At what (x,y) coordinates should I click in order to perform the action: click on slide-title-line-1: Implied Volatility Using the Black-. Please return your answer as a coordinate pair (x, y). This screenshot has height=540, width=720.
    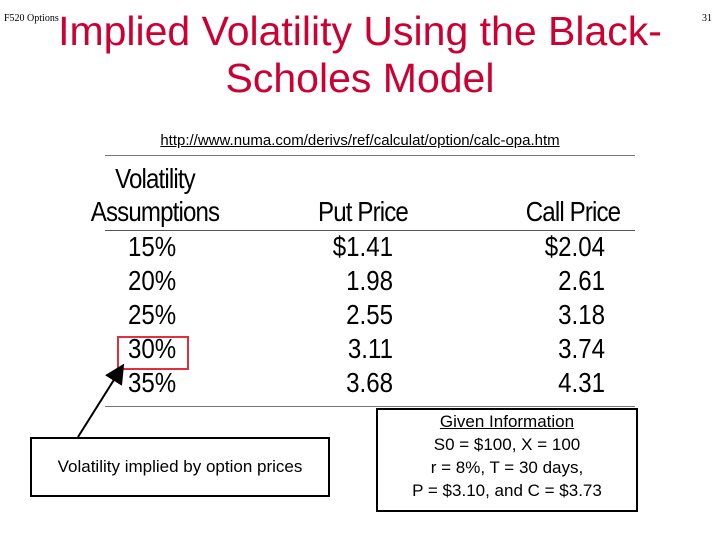
    Looking at the image, I should click on (360, 31).